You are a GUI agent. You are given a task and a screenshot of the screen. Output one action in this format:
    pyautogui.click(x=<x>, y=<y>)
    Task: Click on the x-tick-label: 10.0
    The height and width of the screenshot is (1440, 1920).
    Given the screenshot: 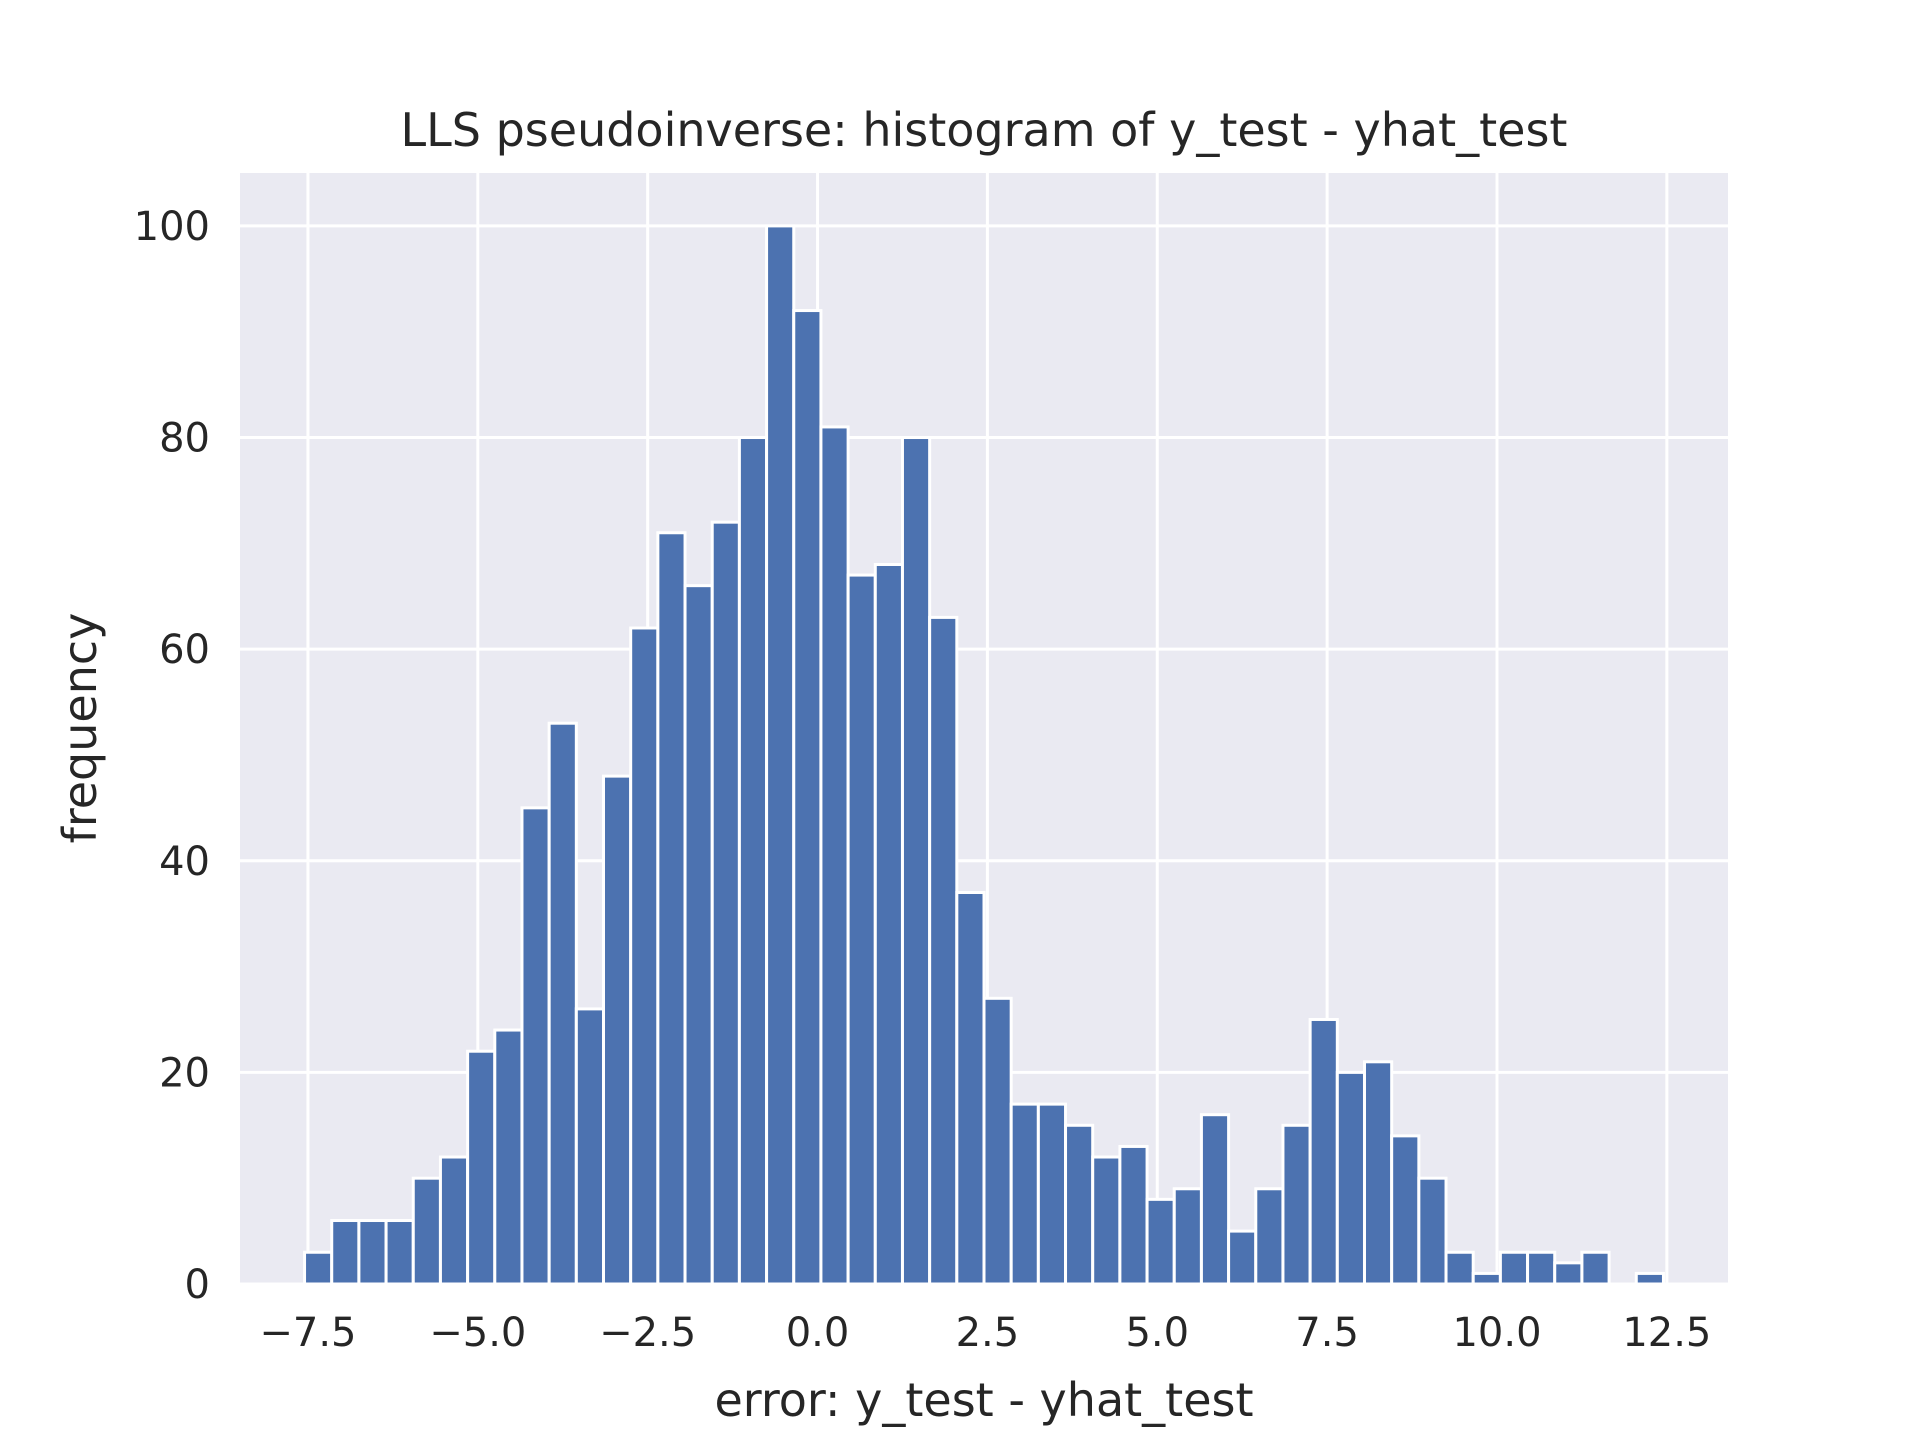 What is the action you would take?
    pyautogui.click(x=1496, y=1333)
    